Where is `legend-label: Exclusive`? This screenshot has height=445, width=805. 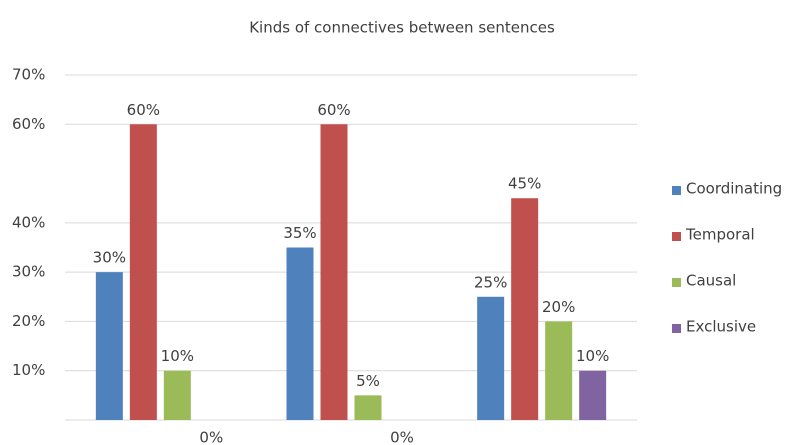 legend-label: Exclusive is located at coordinates (721, 327).